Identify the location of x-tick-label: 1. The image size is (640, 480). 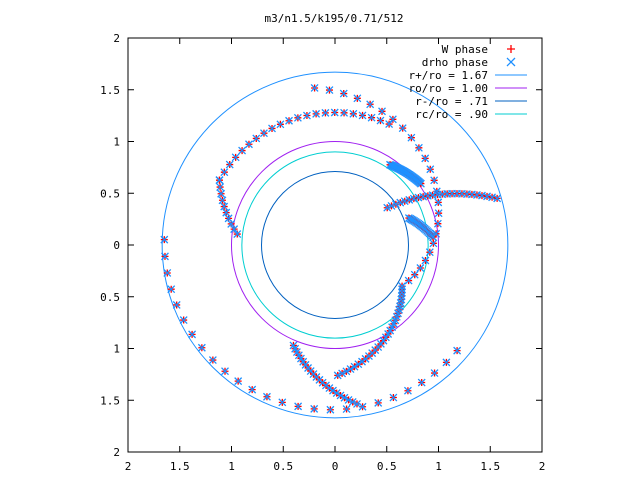
(438, 466).